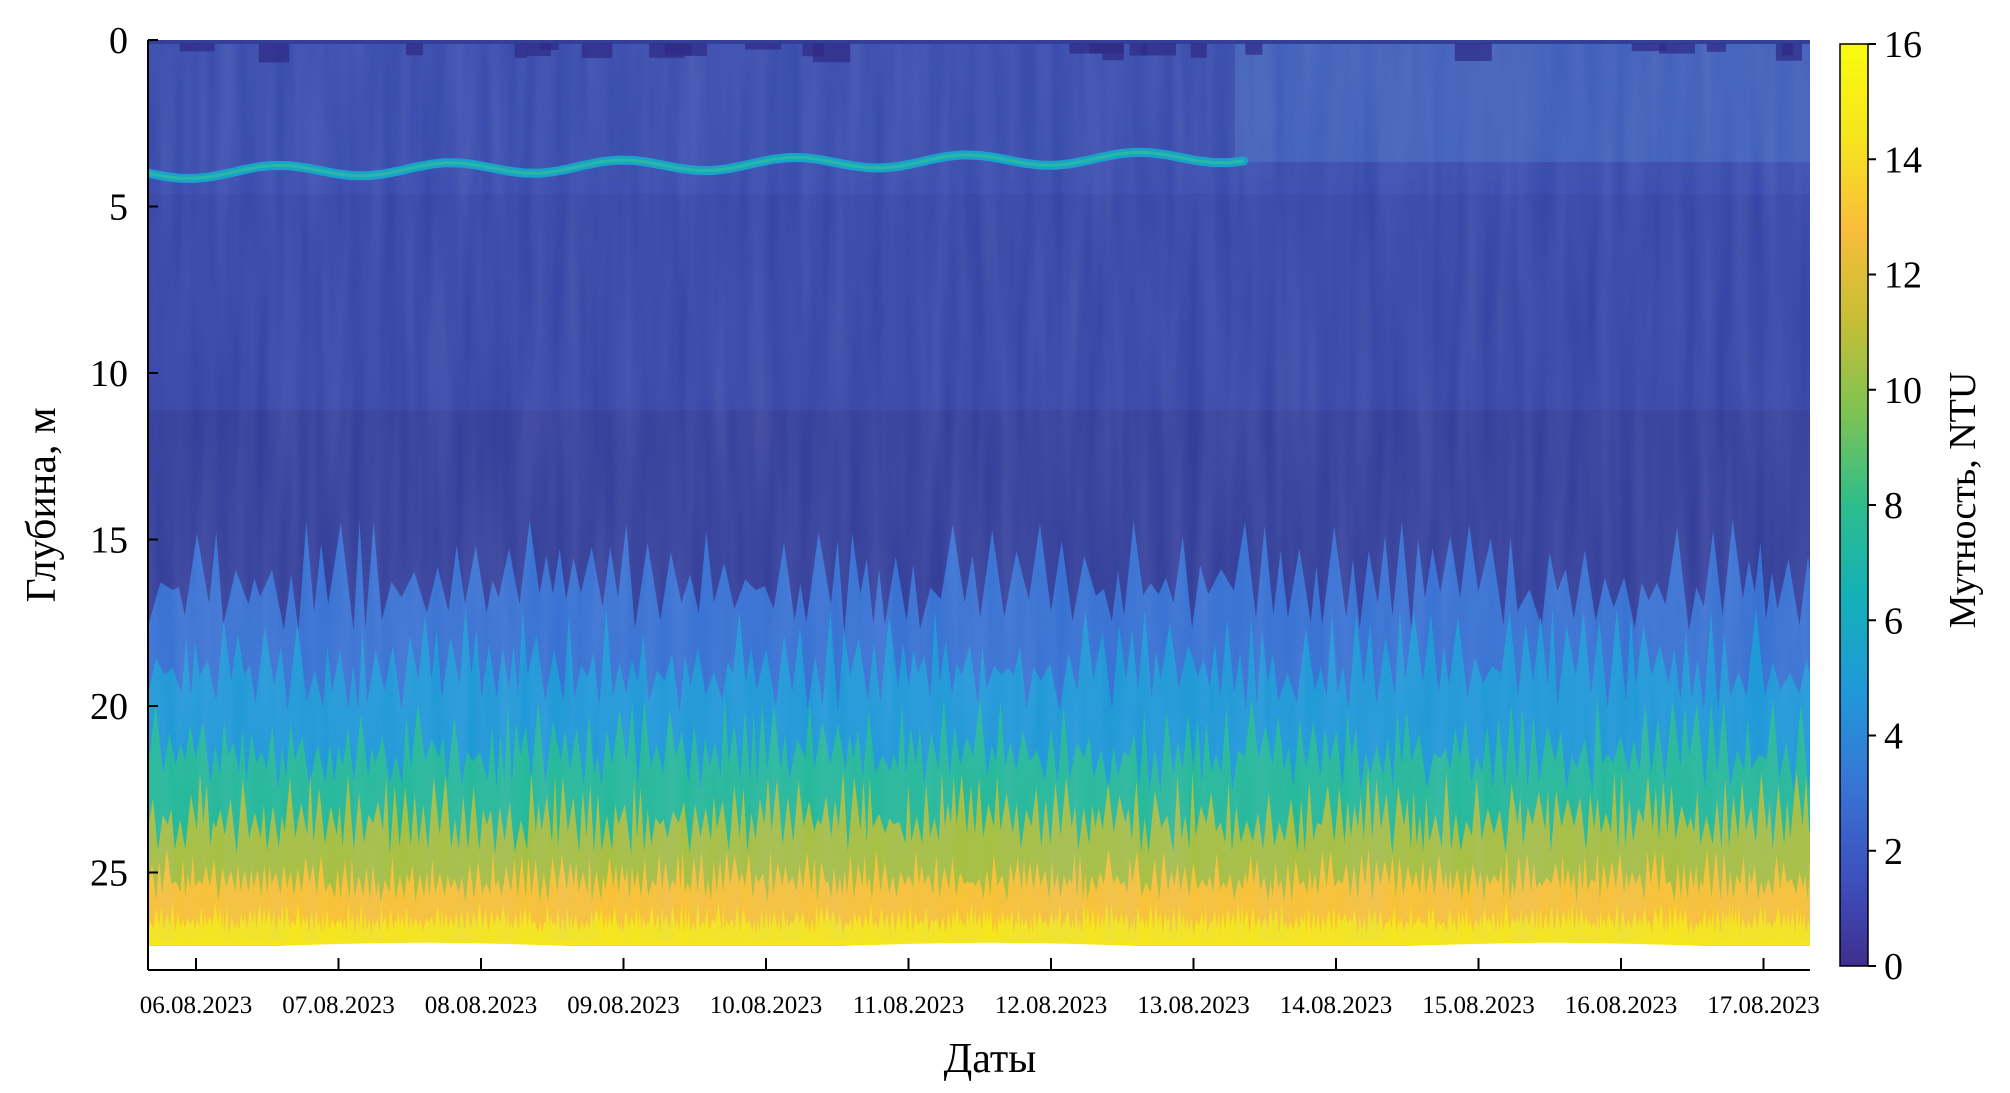  What do you see at coordinates (909, 1005) in the screenshot?
I see `x-tick-label: 11.08.2023` at bounding box center [909, 1005].